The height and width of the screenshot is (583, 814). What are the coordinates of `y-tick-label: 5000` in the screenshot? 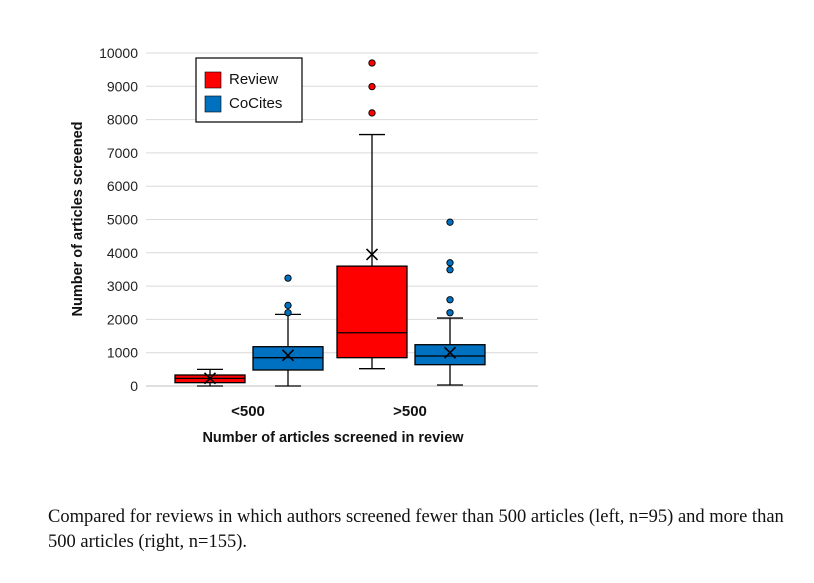 It's located at (122, 220).